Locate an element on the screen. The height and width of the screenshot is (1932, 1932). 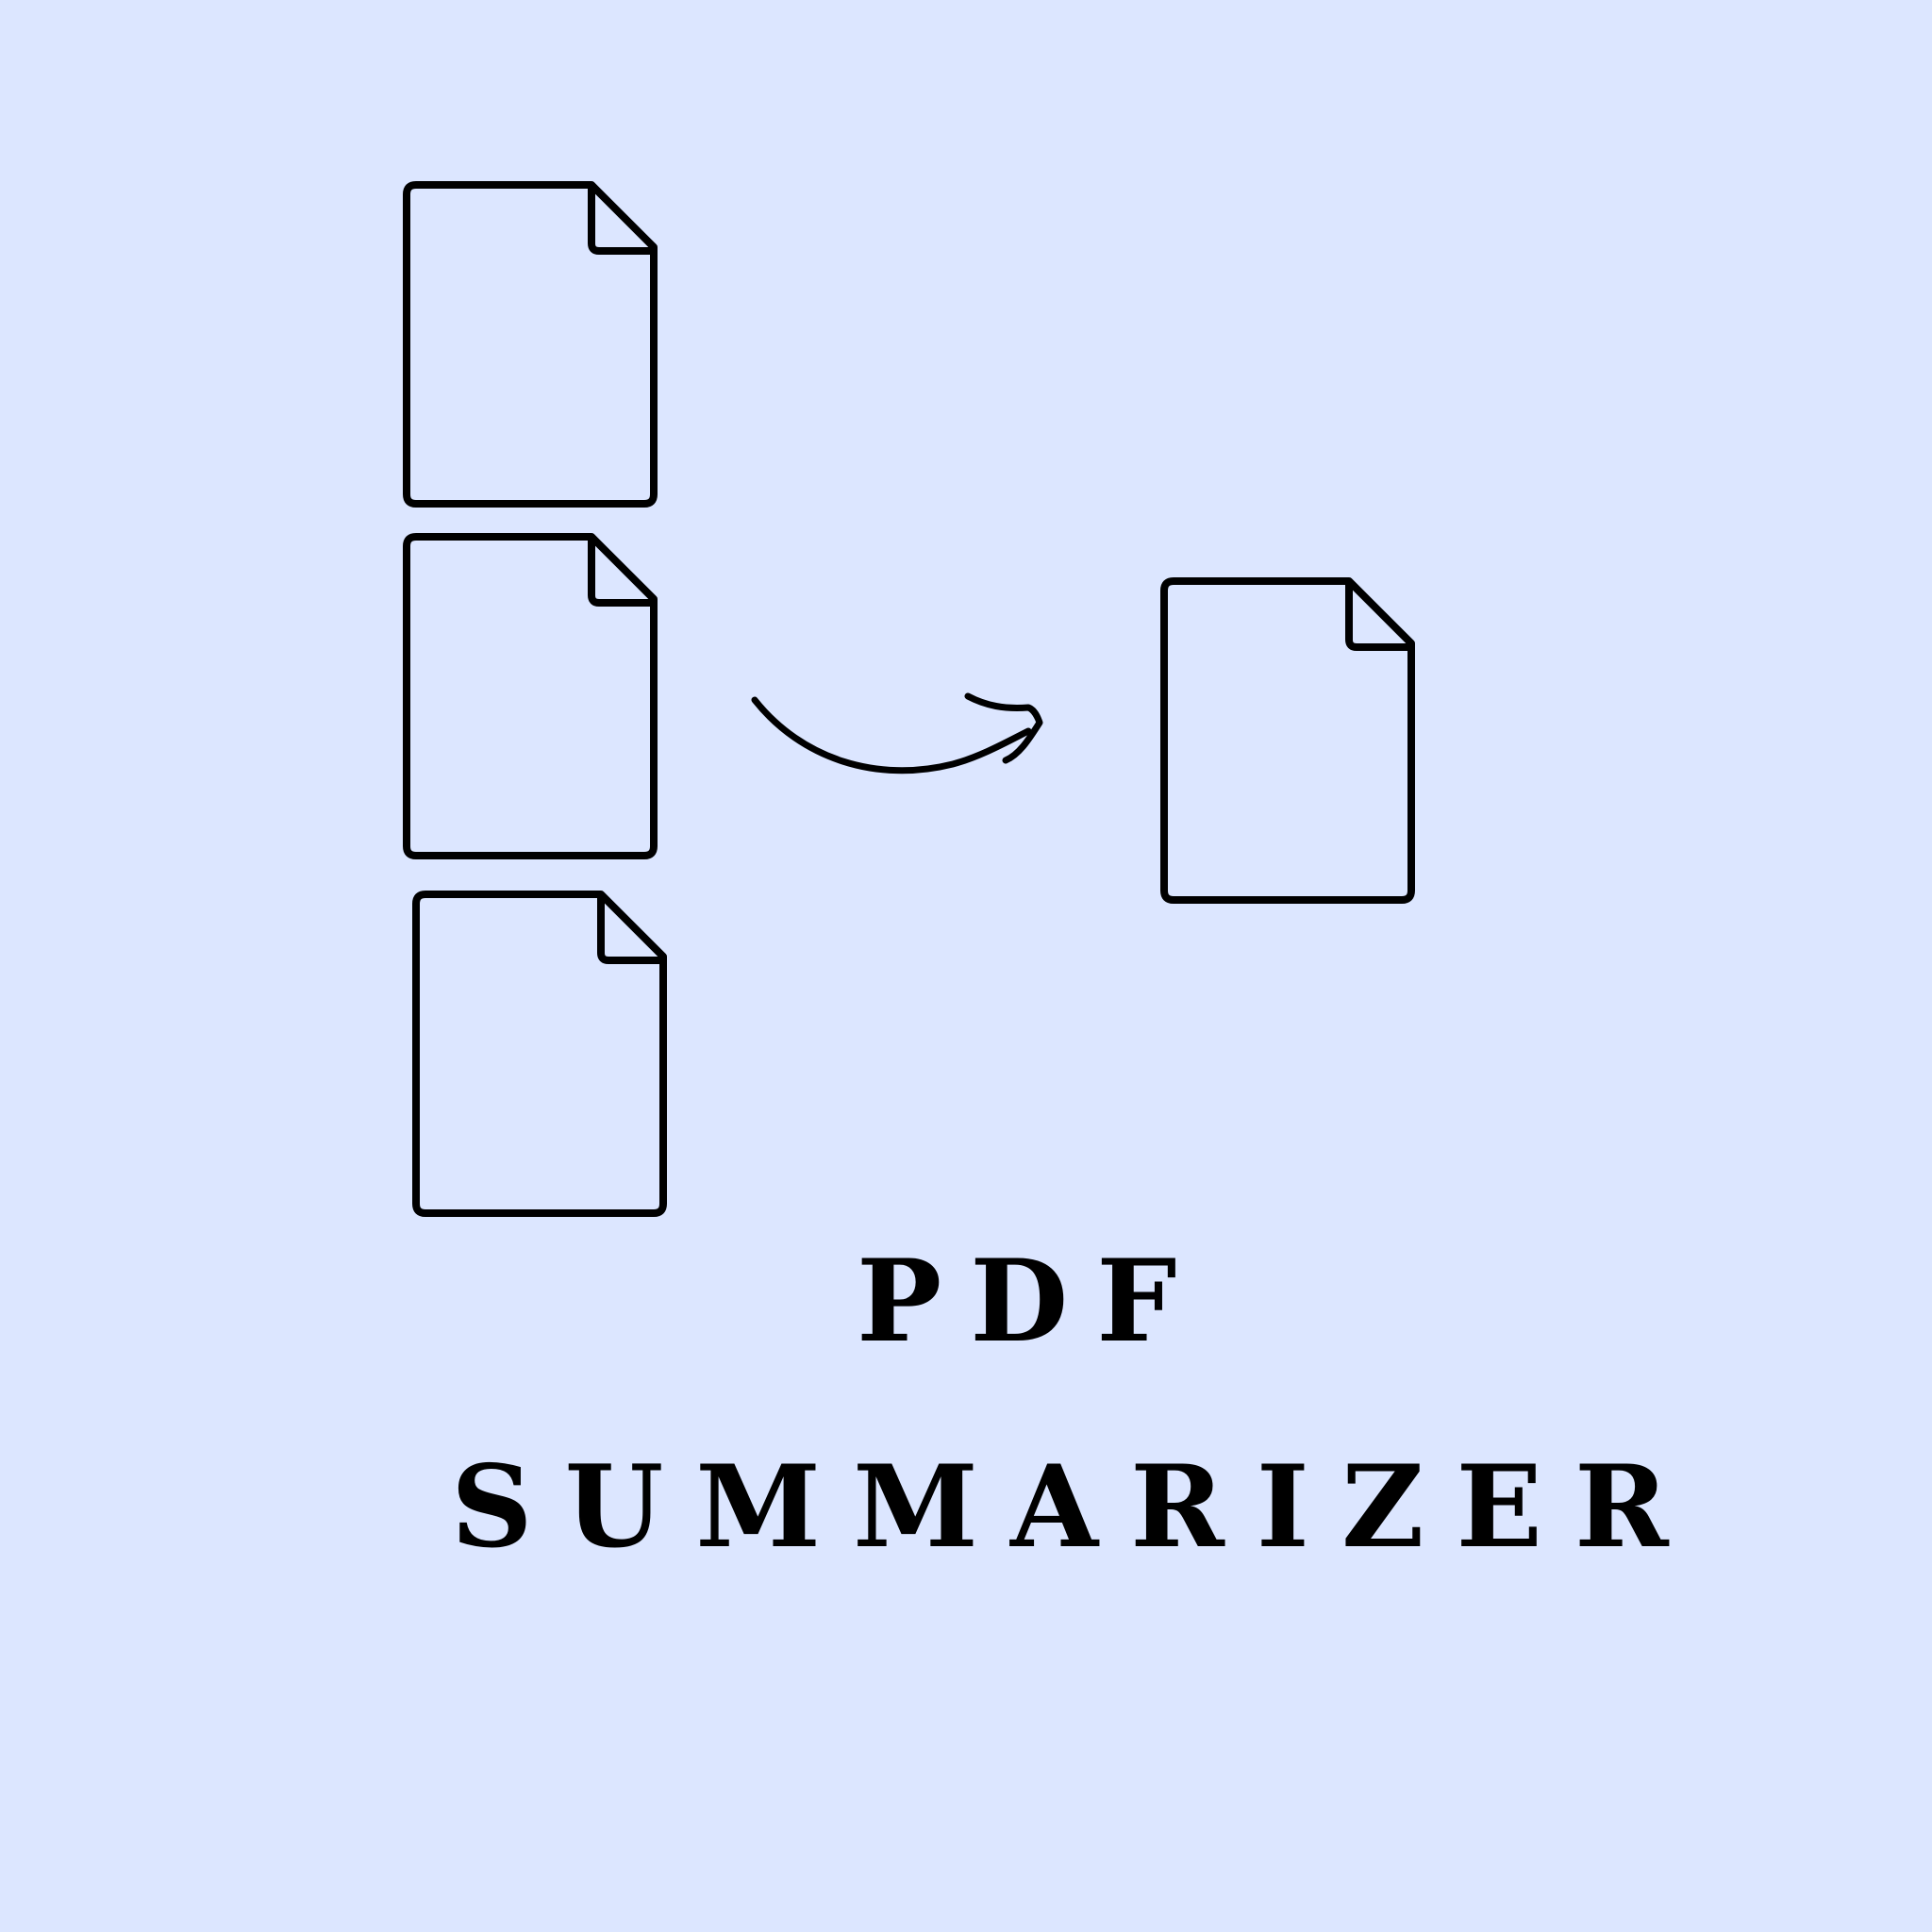
curved-arrow-icon is located at coordinates (896, 736).